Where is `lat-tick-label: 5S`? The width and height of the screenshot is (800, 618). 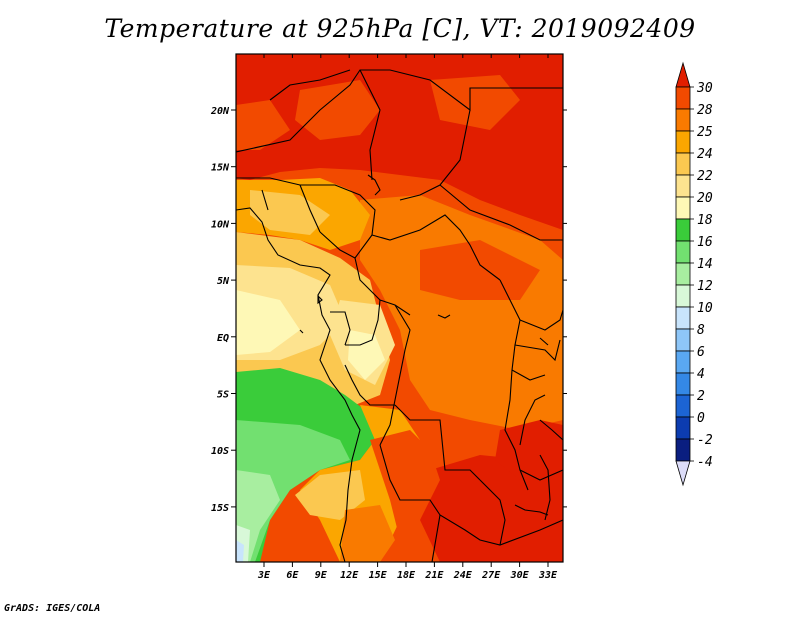 lat-tick-label: 5S is located at coordinates (223, 395).